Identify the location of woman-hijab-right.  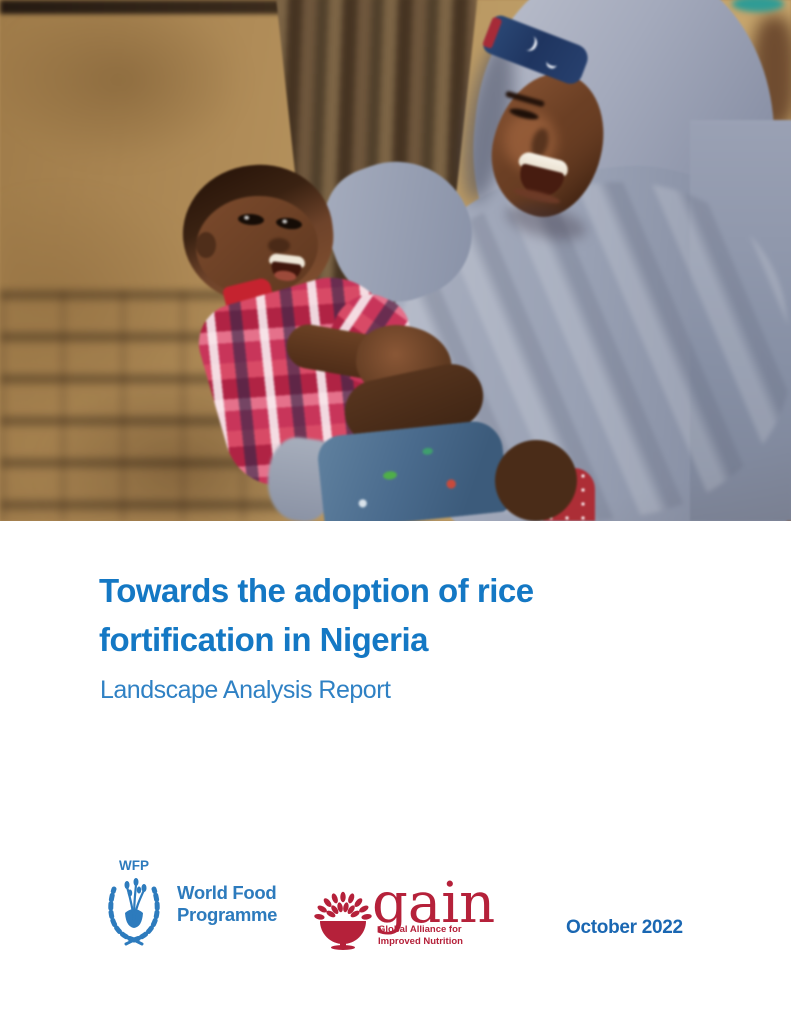
(740, 320).